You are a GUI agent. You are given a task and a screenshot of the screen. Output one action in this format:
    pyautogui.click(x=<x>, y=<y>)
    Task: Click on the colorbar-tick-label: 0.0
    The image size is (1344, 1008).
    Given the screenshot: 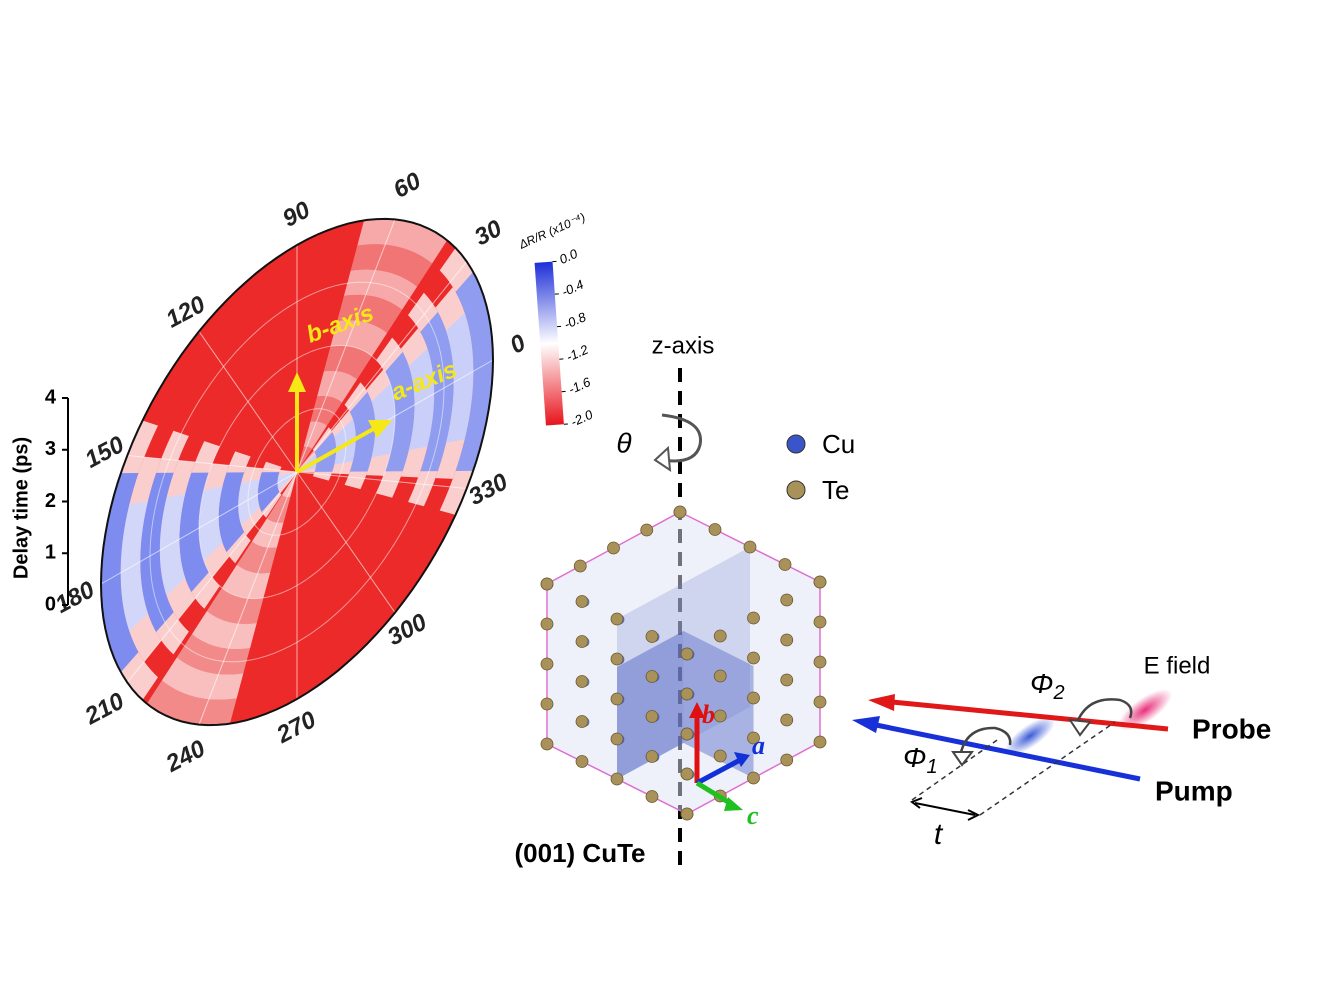 What is the action you would take?
    pyautogui.click(x=568, y=256)
    